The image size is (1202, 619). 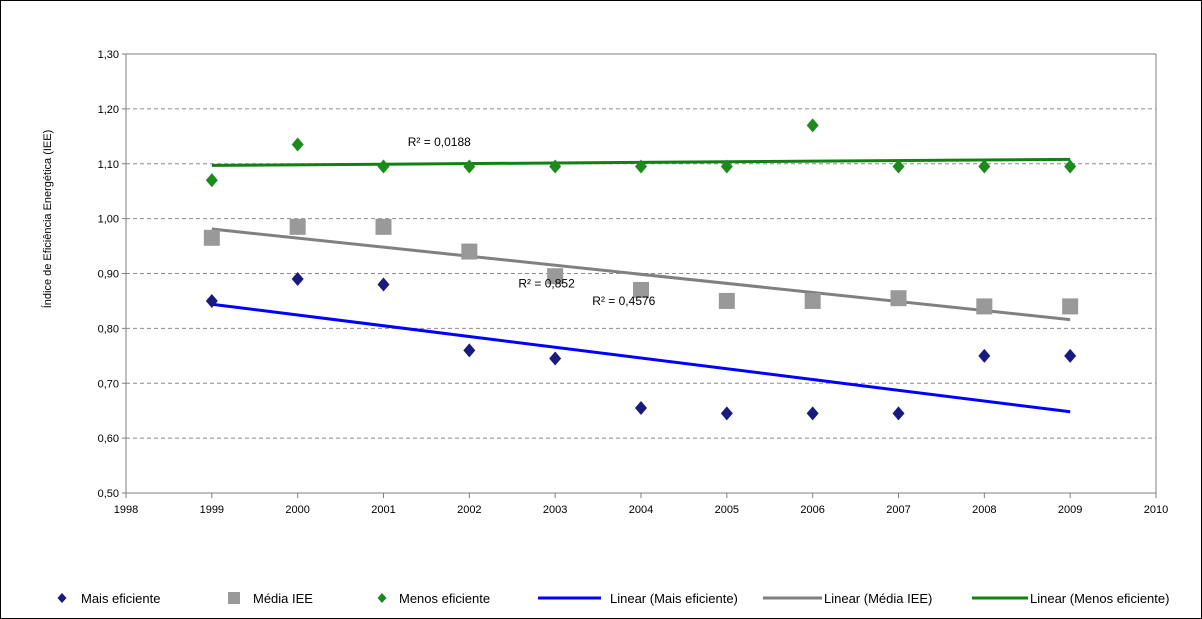 I want to click on x-tick-label: 2001, so click(x=383, y=510).